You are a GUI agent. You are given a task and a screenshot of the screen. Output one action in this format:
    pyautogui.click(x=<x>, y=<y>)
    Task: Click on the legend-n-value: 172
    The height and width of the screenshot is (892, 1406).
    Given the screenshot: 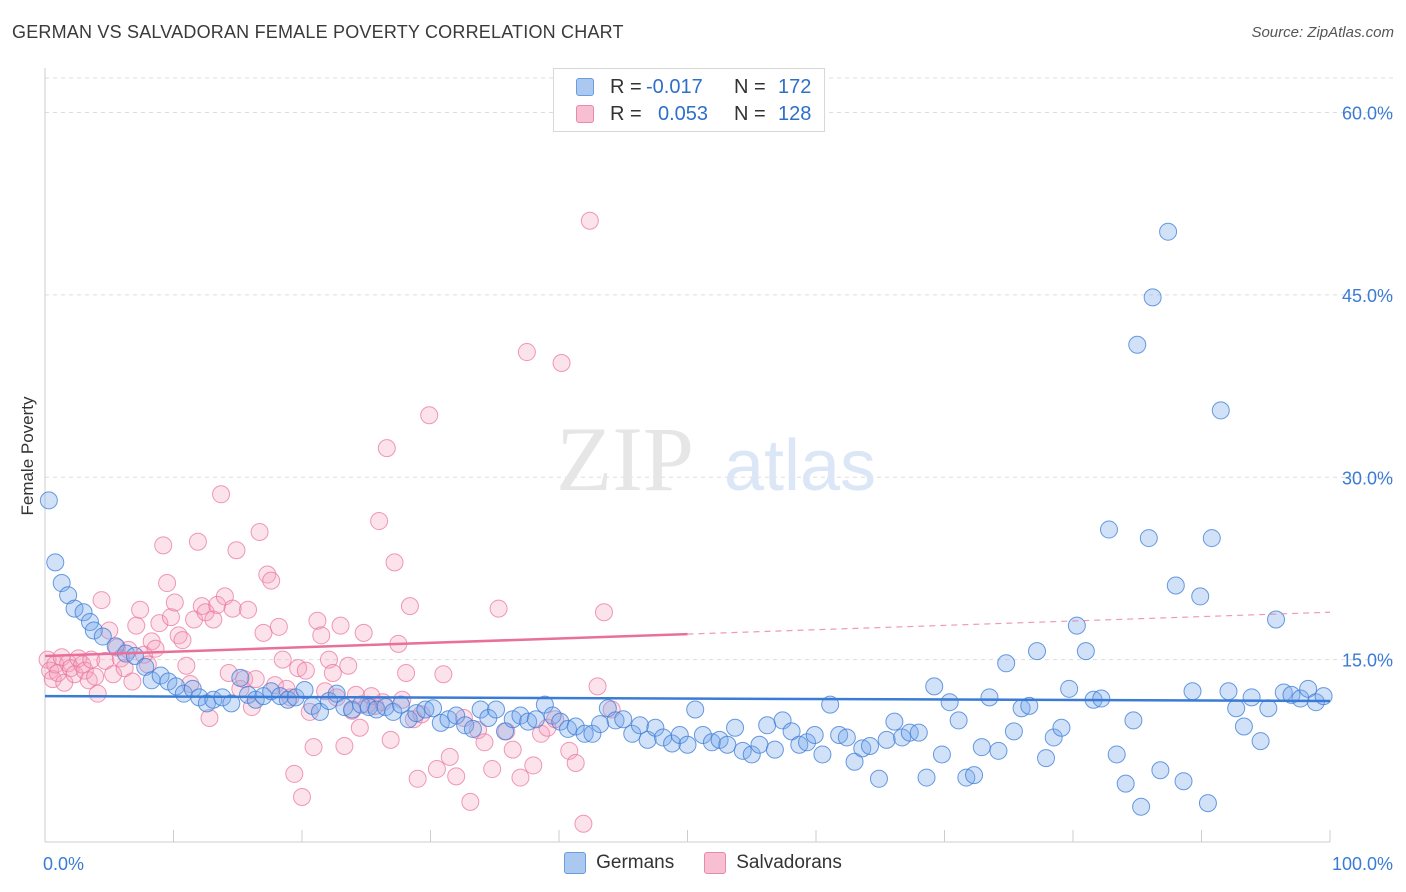 What is the action you would take?
    pyautogui.click(x=795, y=86)
    